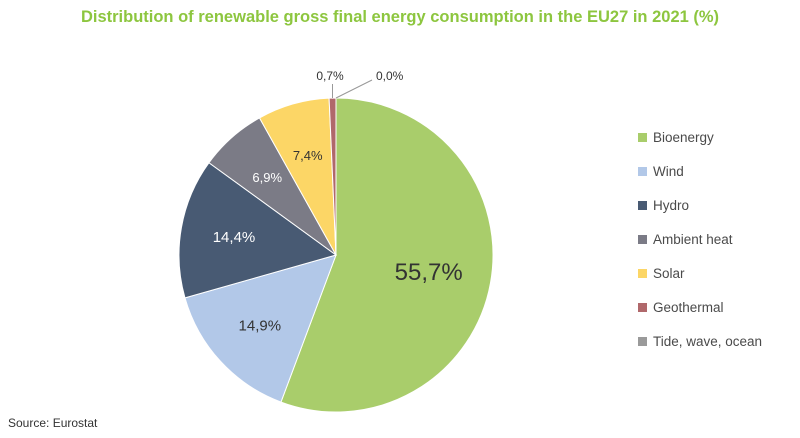 The image size is (800, 438). I want to click on legend-item-geothermal: Geothermal, so click(700, 307).